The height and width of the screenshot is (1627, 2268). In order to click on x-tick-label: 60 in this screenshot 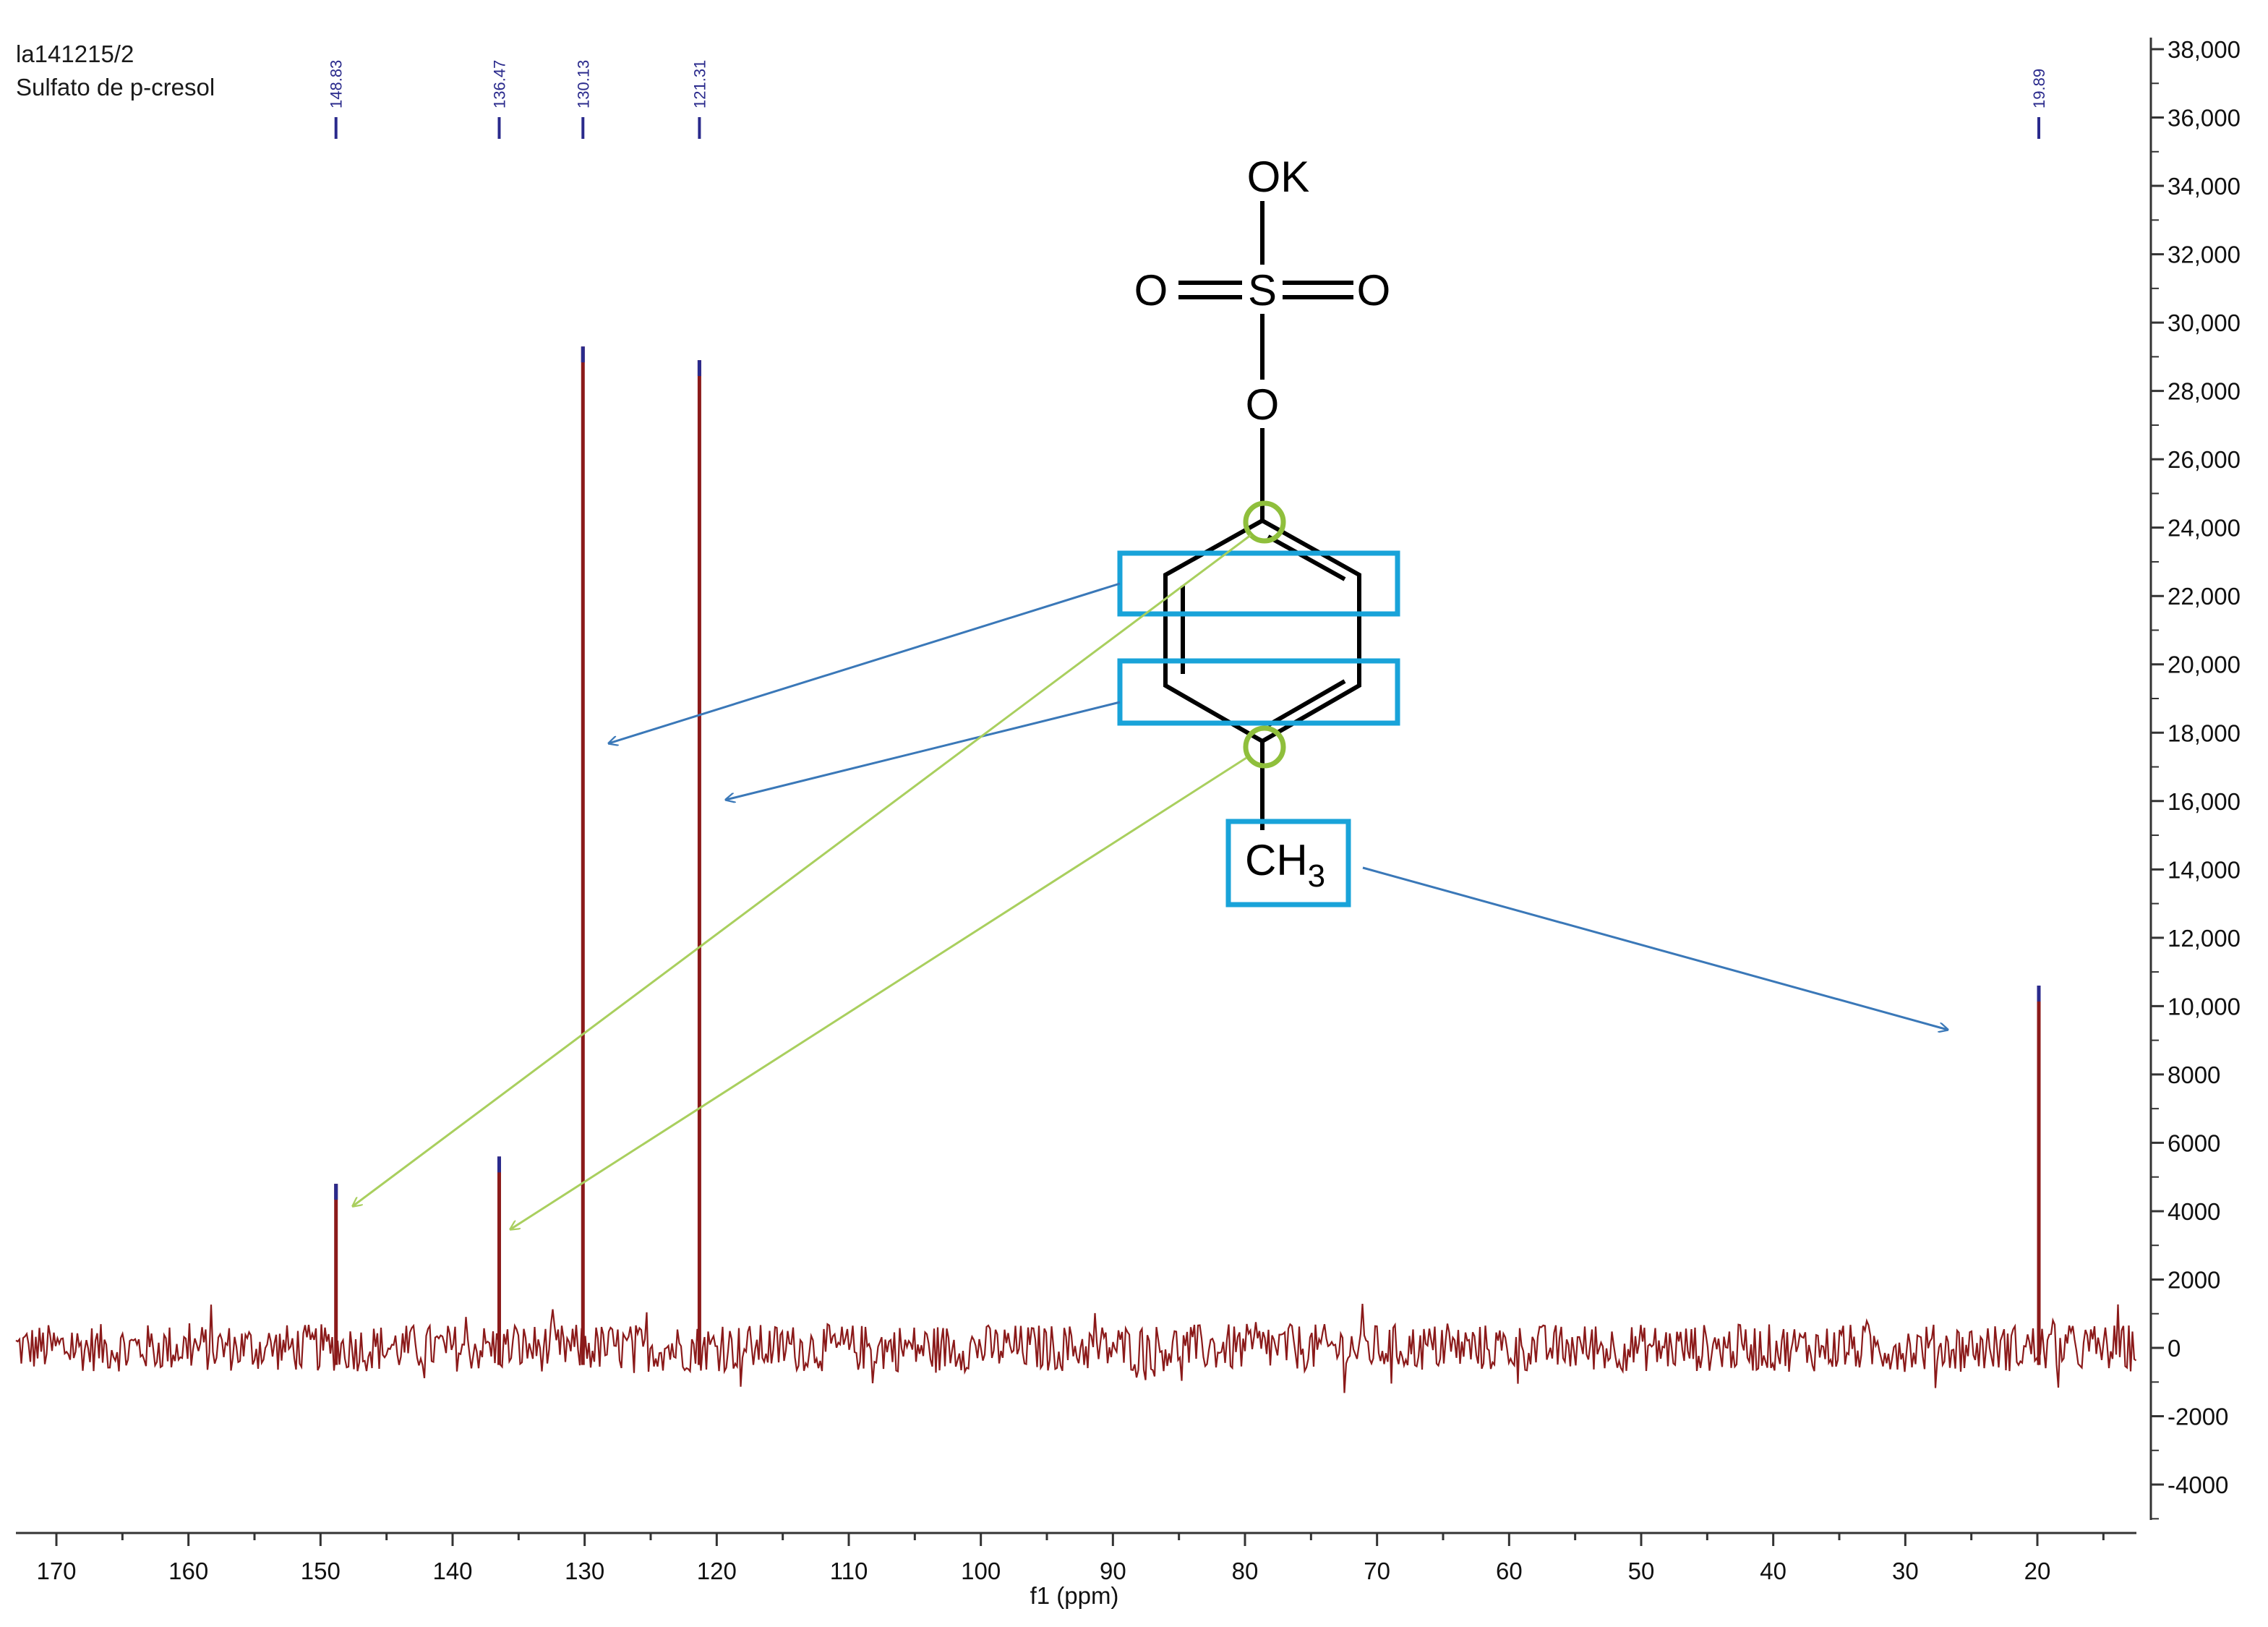, I will do `click(1509, 1571)`.